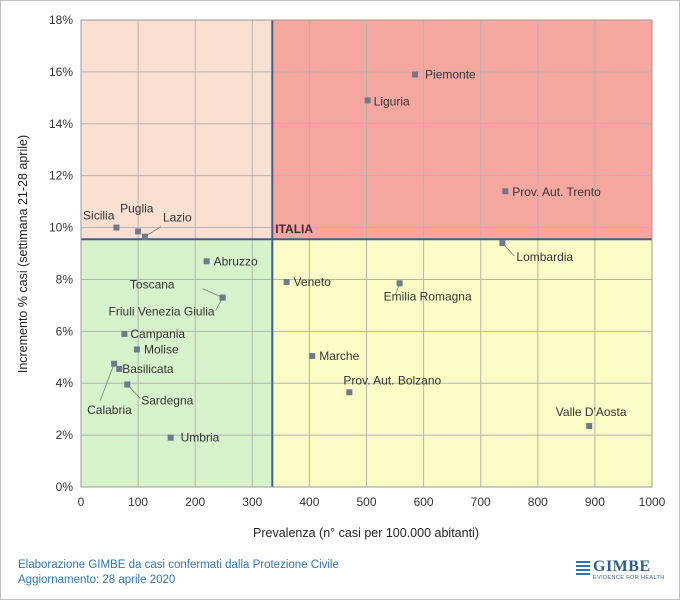 The image size is (680, 600). What do you see at coordinates (424, 502) in the screenshot?
I see `x-tick-label: 600` at bounding box center [424, 502].